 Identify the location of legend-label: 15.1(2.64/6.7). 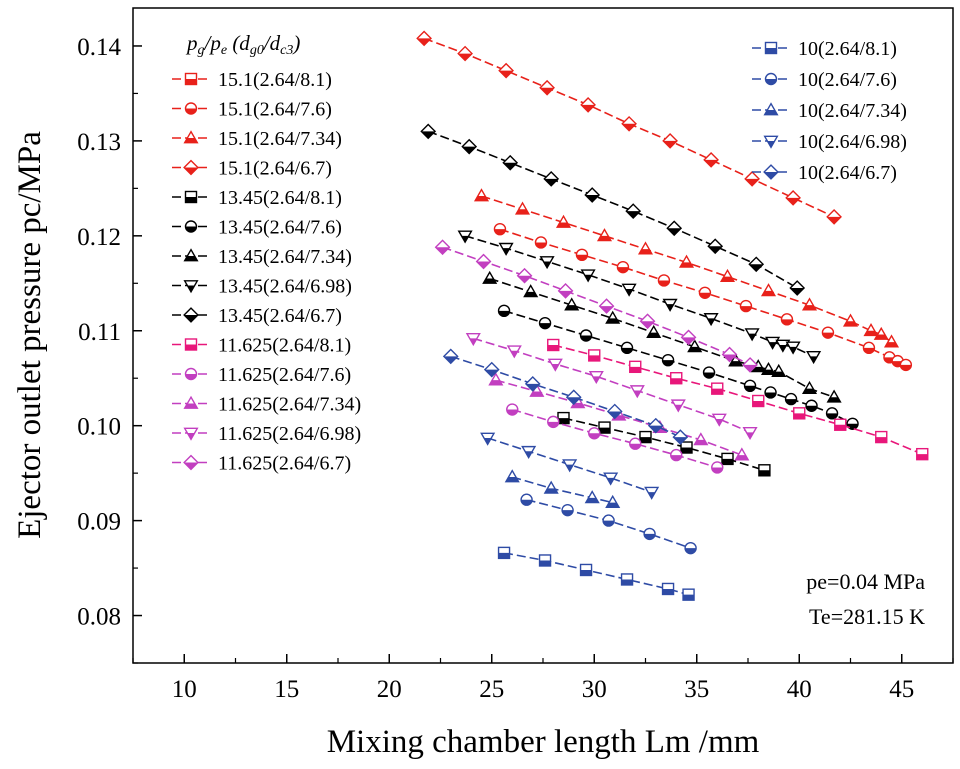
(275, 169).